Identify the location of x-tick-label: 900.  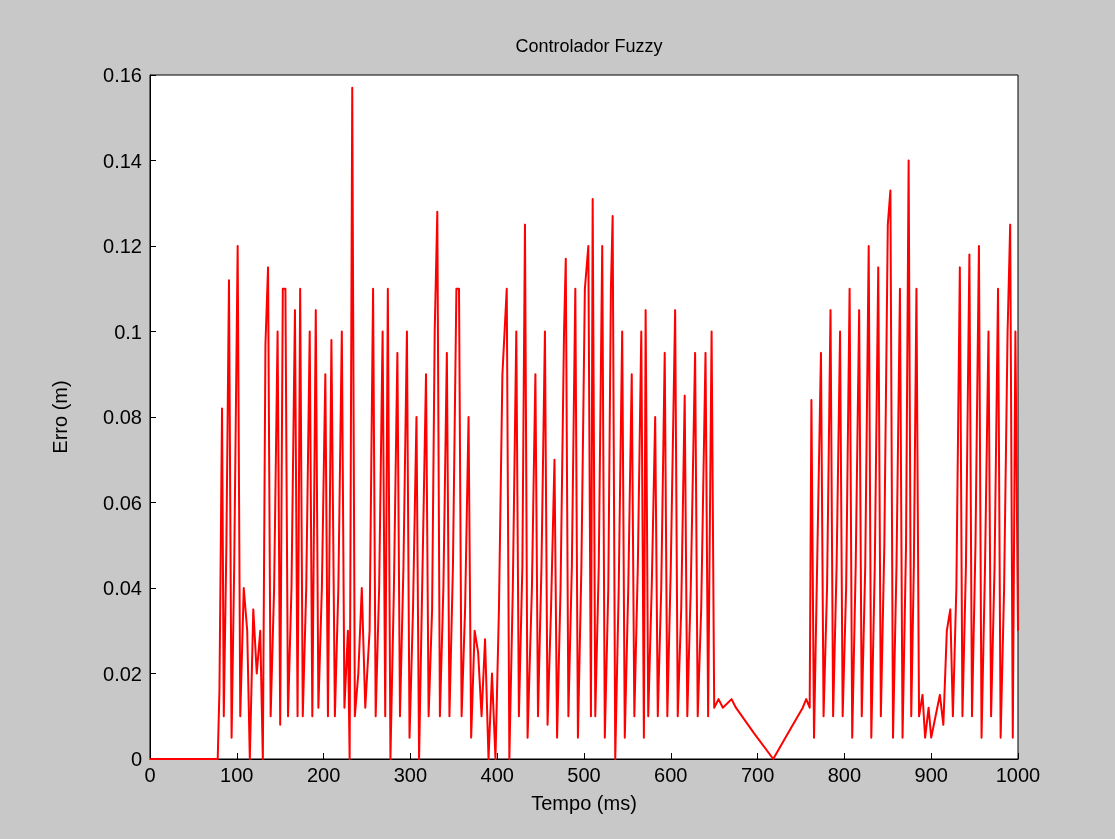
(931, 775).